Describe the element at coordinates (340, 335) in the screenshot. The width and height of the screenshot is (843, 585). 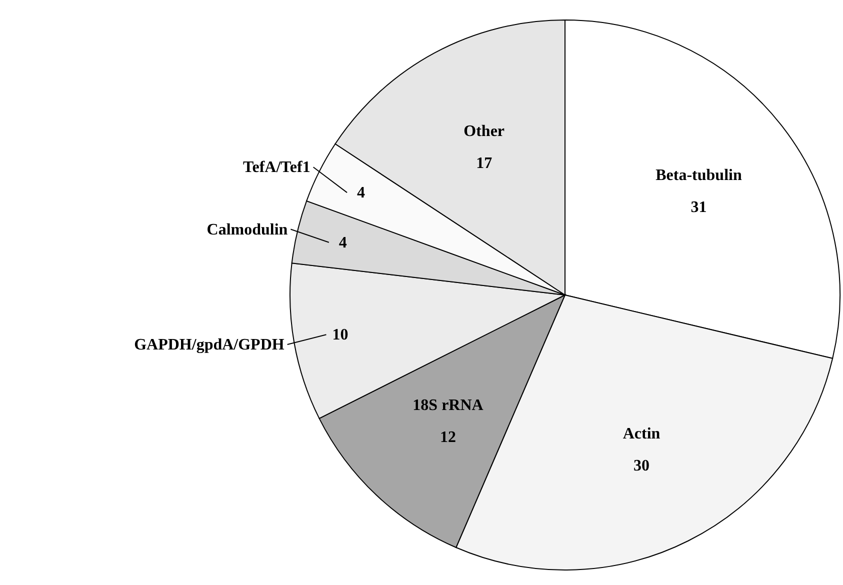
I see `data-label: 10` at that location.